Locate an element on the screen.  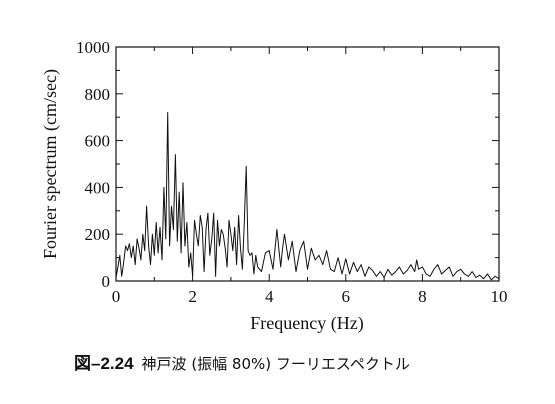
x-tick-label: 8 is located at coordinates (422, 296).